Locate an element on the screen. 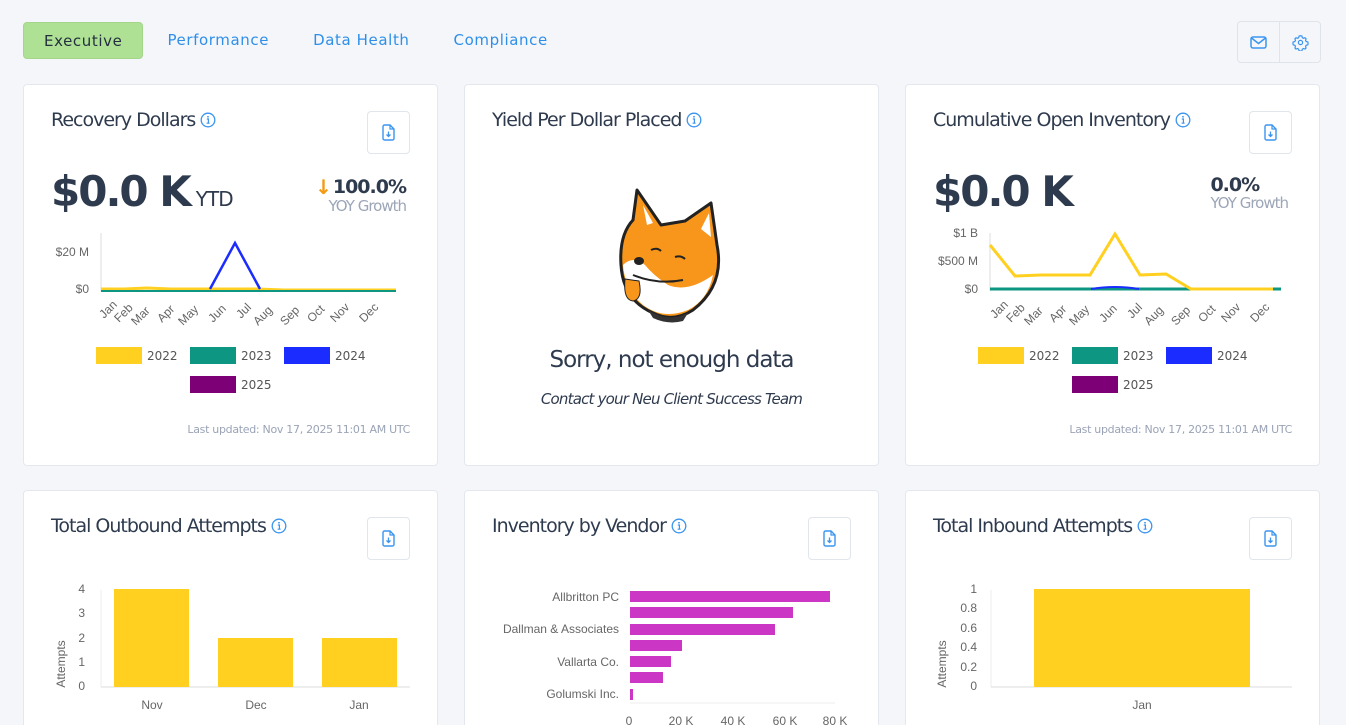  tab-compliance: Compliance is located at coordinates (500, 39).